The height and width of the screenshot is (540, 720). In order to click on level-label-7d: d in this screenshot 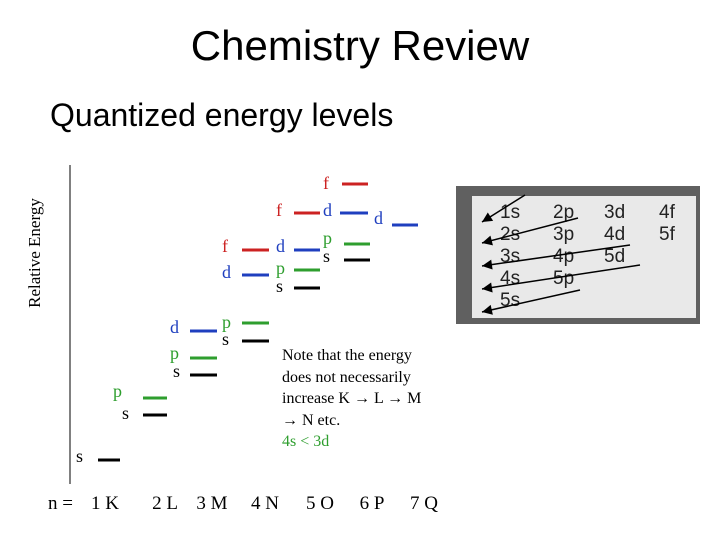, I will do `click(378, 218)`.